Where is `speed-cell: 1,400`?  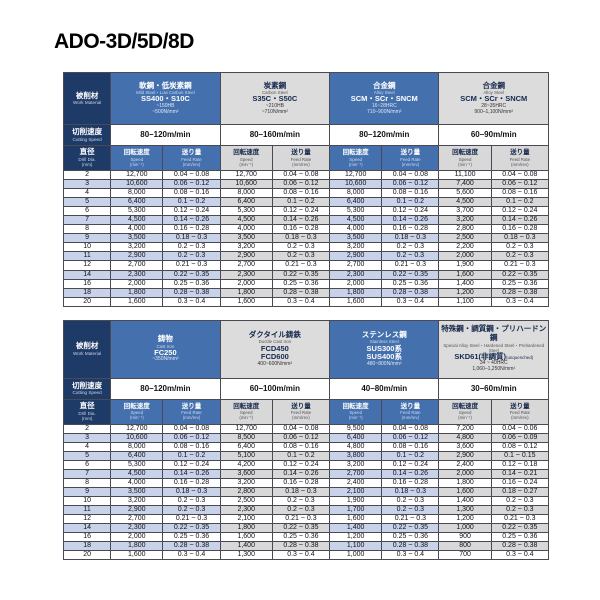 speed-cell: 1,400 is located at coordinates (356, 528).